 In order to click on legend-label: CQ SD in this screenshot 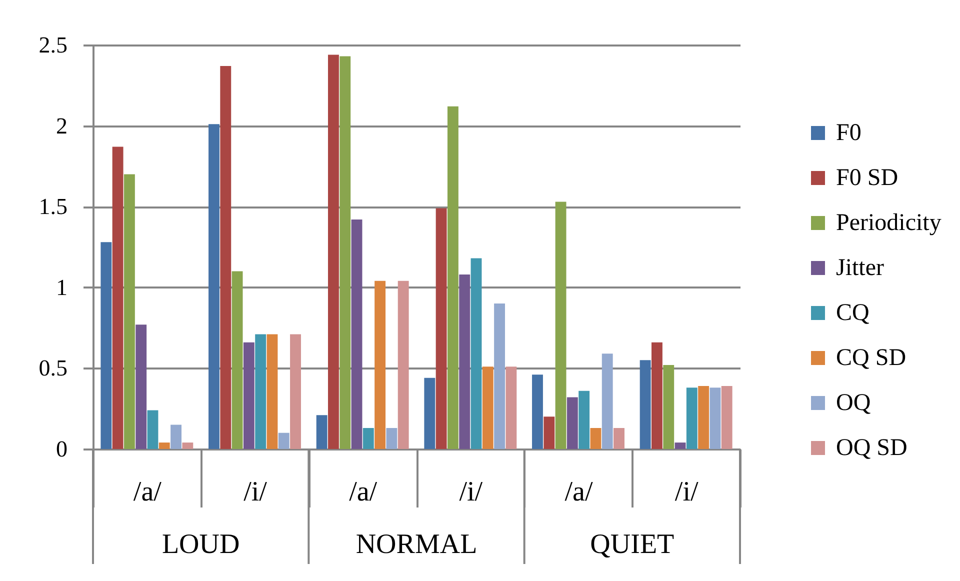, I will do `click(871, 358)`.